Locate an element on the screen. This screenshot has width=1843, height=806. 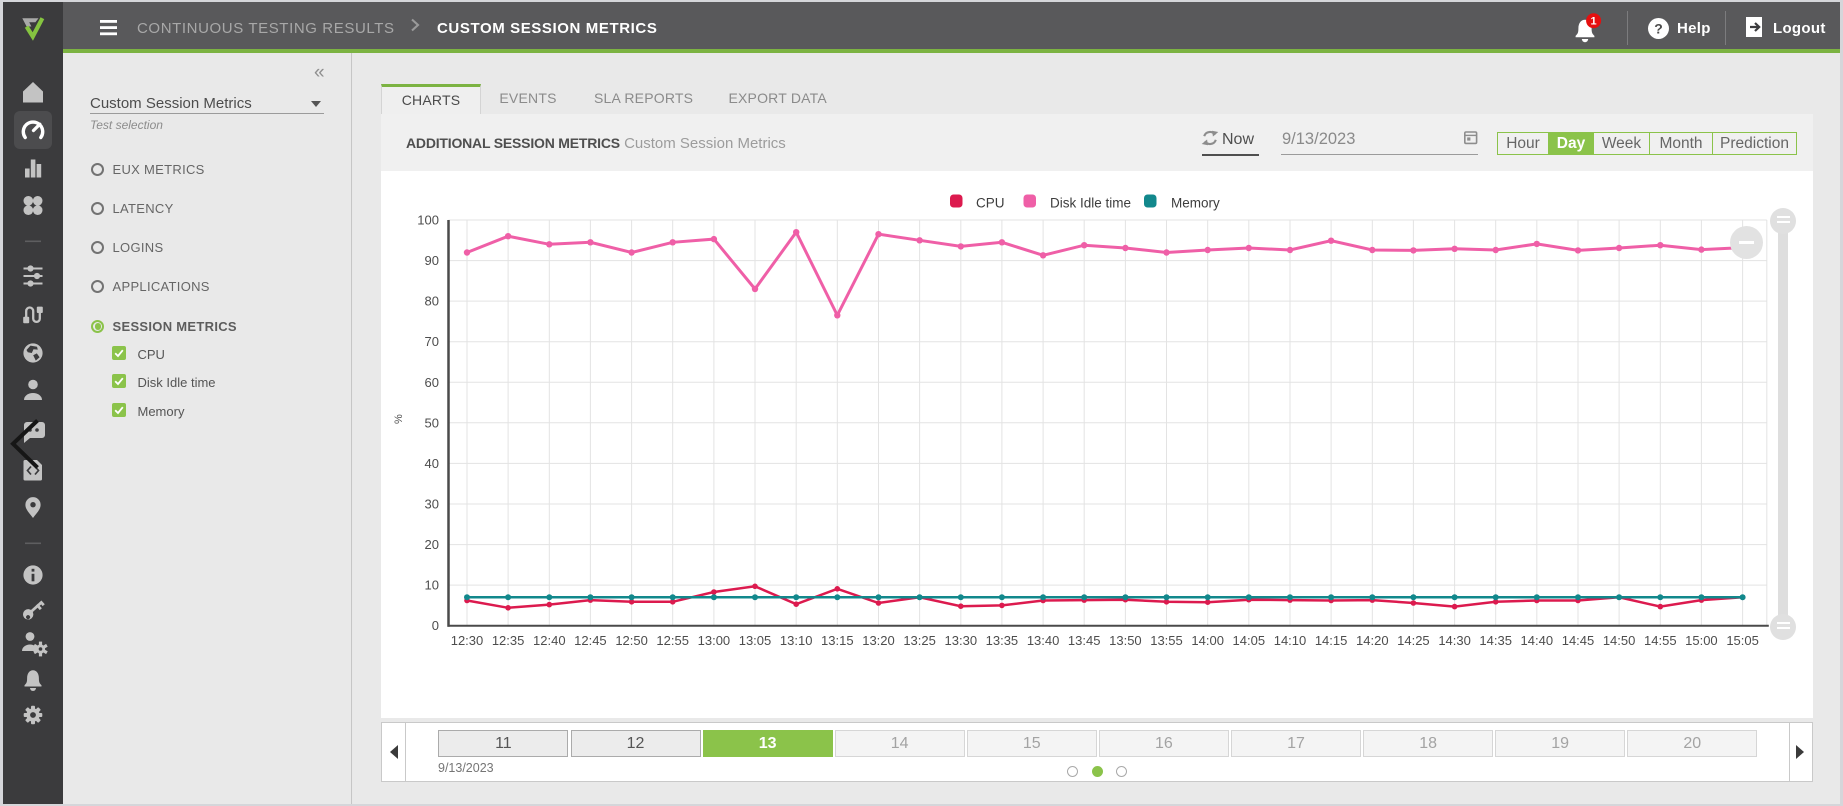
svg-text: 14:25 is located at coordinates (1413, 640).